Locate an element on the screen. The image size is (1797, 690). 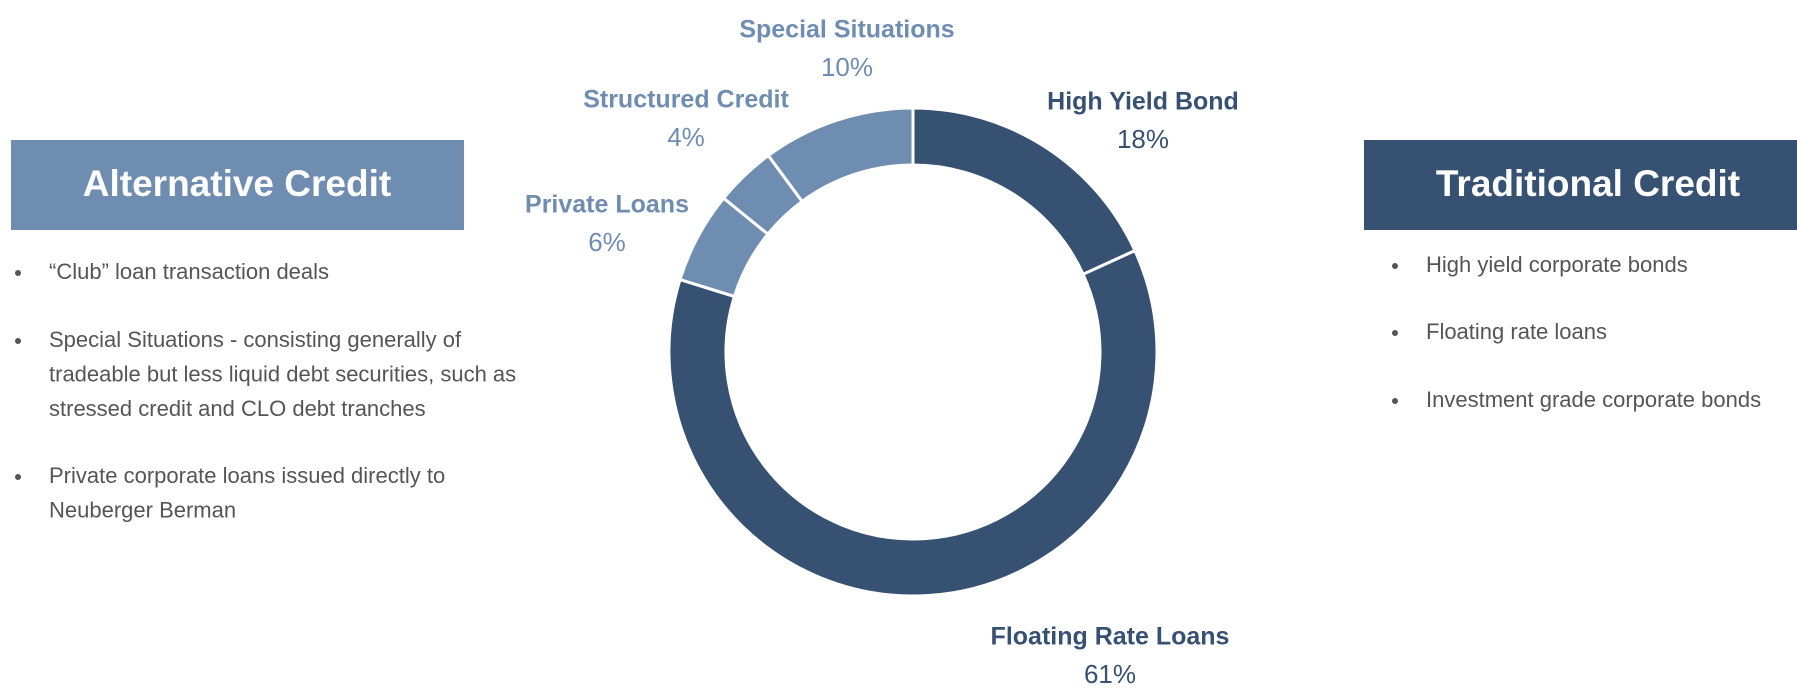
slice-label: High Yield Bond is located at coordinates (1143, 102).